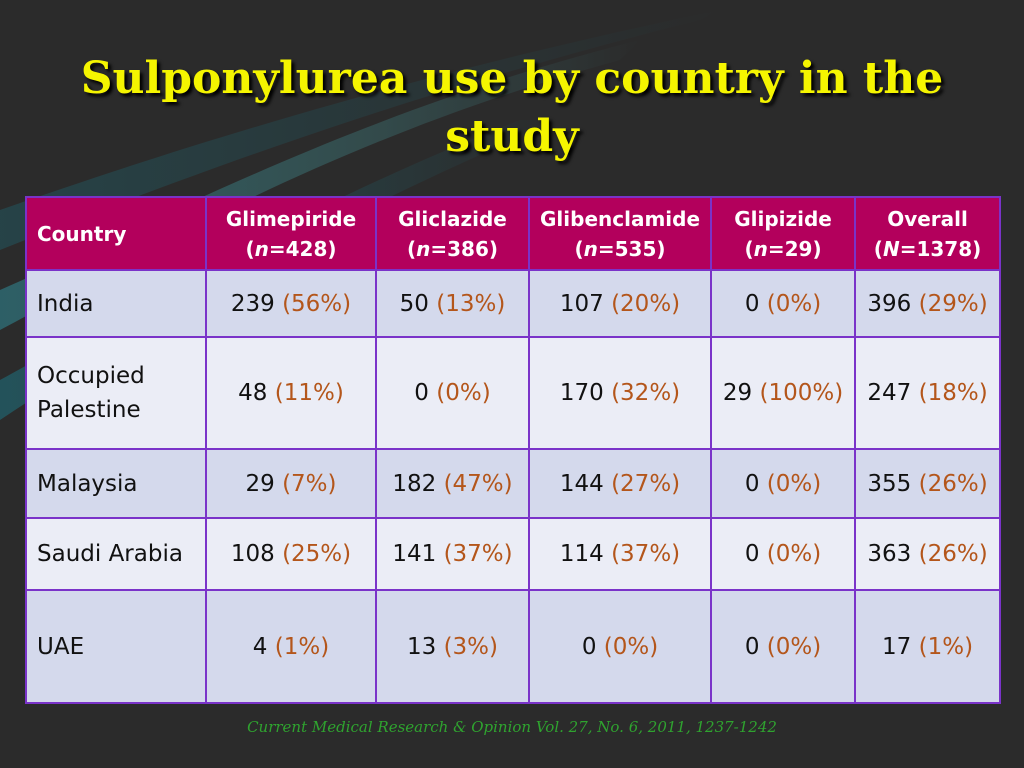 The height and width of the screenshot is (768, 1024). Describe the element at coordinates (116, 303) in the screenshot. I see `country-cell: India` at that location.